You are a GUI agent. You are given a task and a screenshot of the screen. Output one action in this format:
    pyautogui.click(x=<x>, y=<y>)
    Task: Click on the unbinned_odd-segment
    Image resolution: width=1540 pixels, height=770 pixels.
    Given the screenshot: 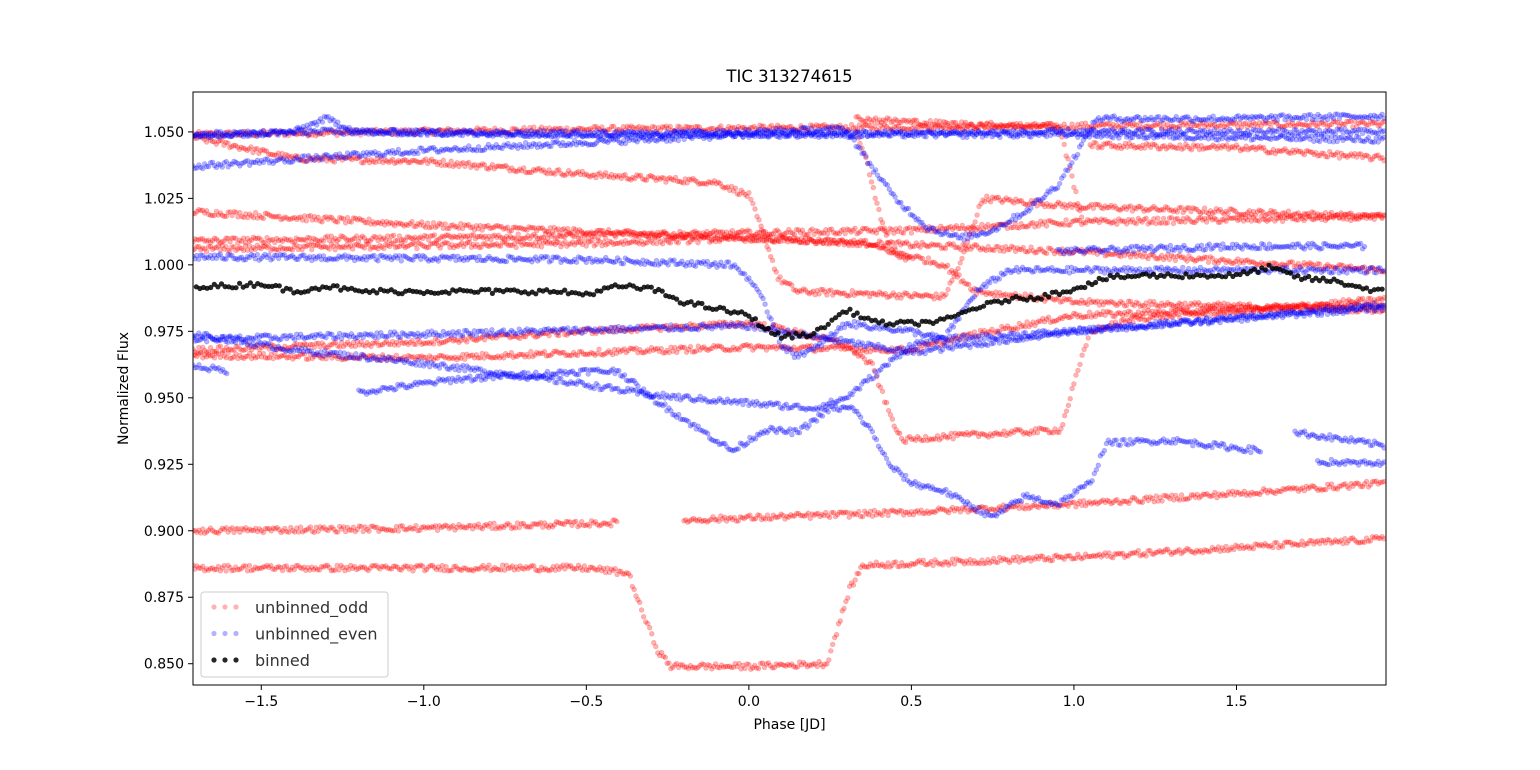 What is the action you would take?
    pyautogui.click(x=789, y=129)
    